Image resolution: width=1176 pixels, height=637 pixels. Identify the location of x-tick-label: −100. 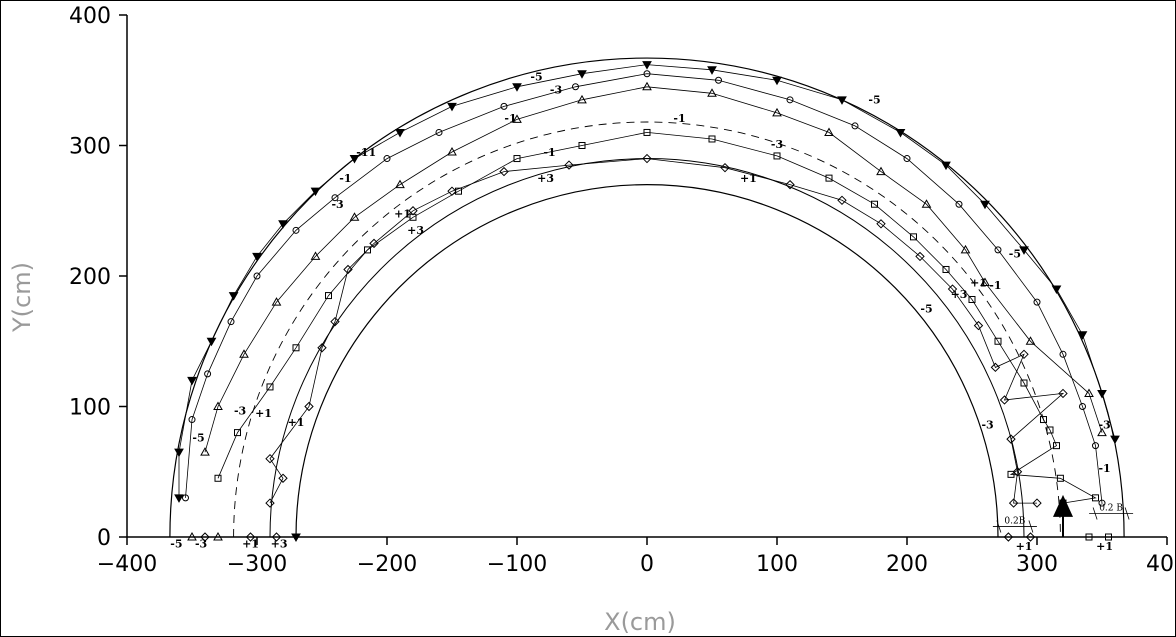
(517, 564).